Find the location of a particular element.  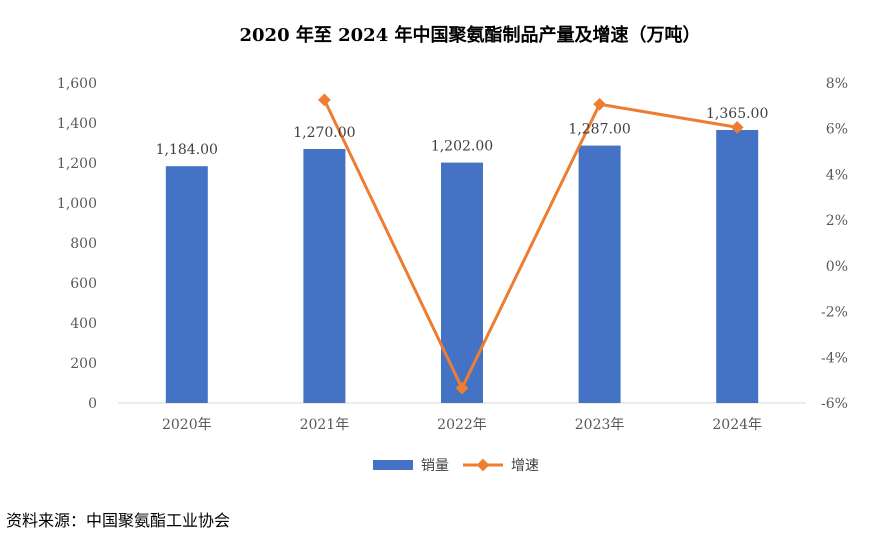

bar-data-label: 1,270.00 is located at coordinates (324, 133).